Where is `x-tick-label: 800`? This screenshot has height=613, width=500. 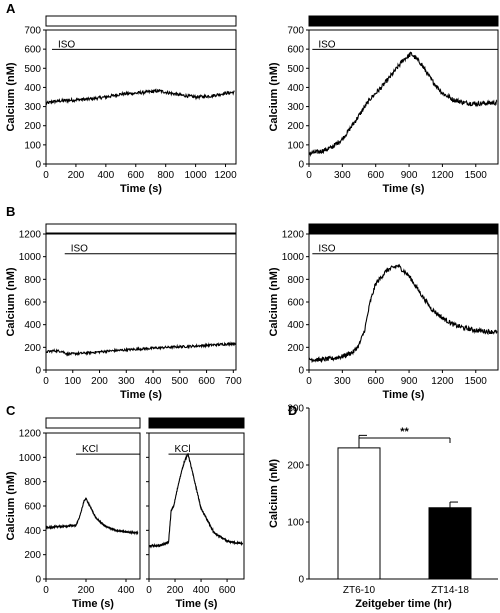
x-tick-label: 800 is located at coordinates (165, 175).